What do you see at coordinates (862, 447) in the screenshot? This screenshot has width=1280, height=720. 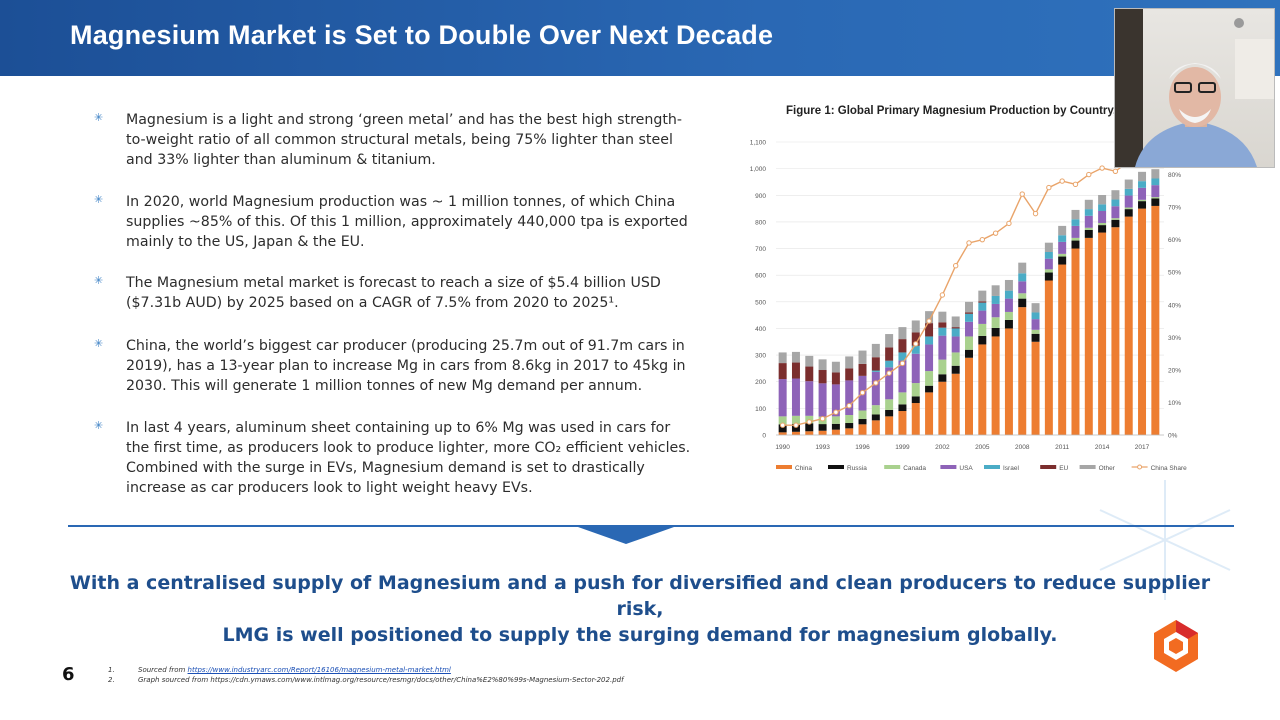 I see `x-tick-label: 1996` at bounding box center [862, 447].